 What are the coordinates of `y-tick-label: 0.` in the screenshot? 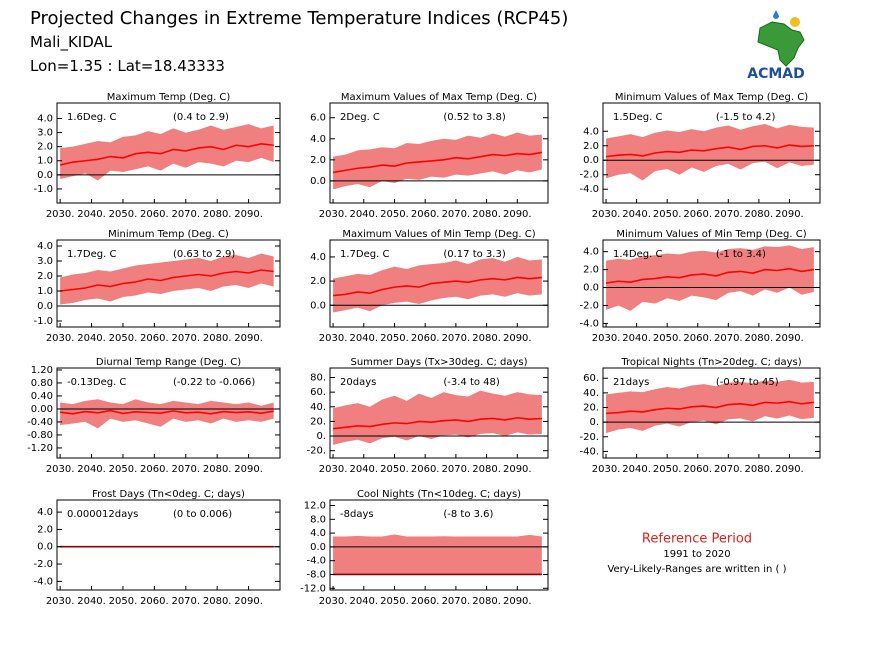 It's located at (594, 422).